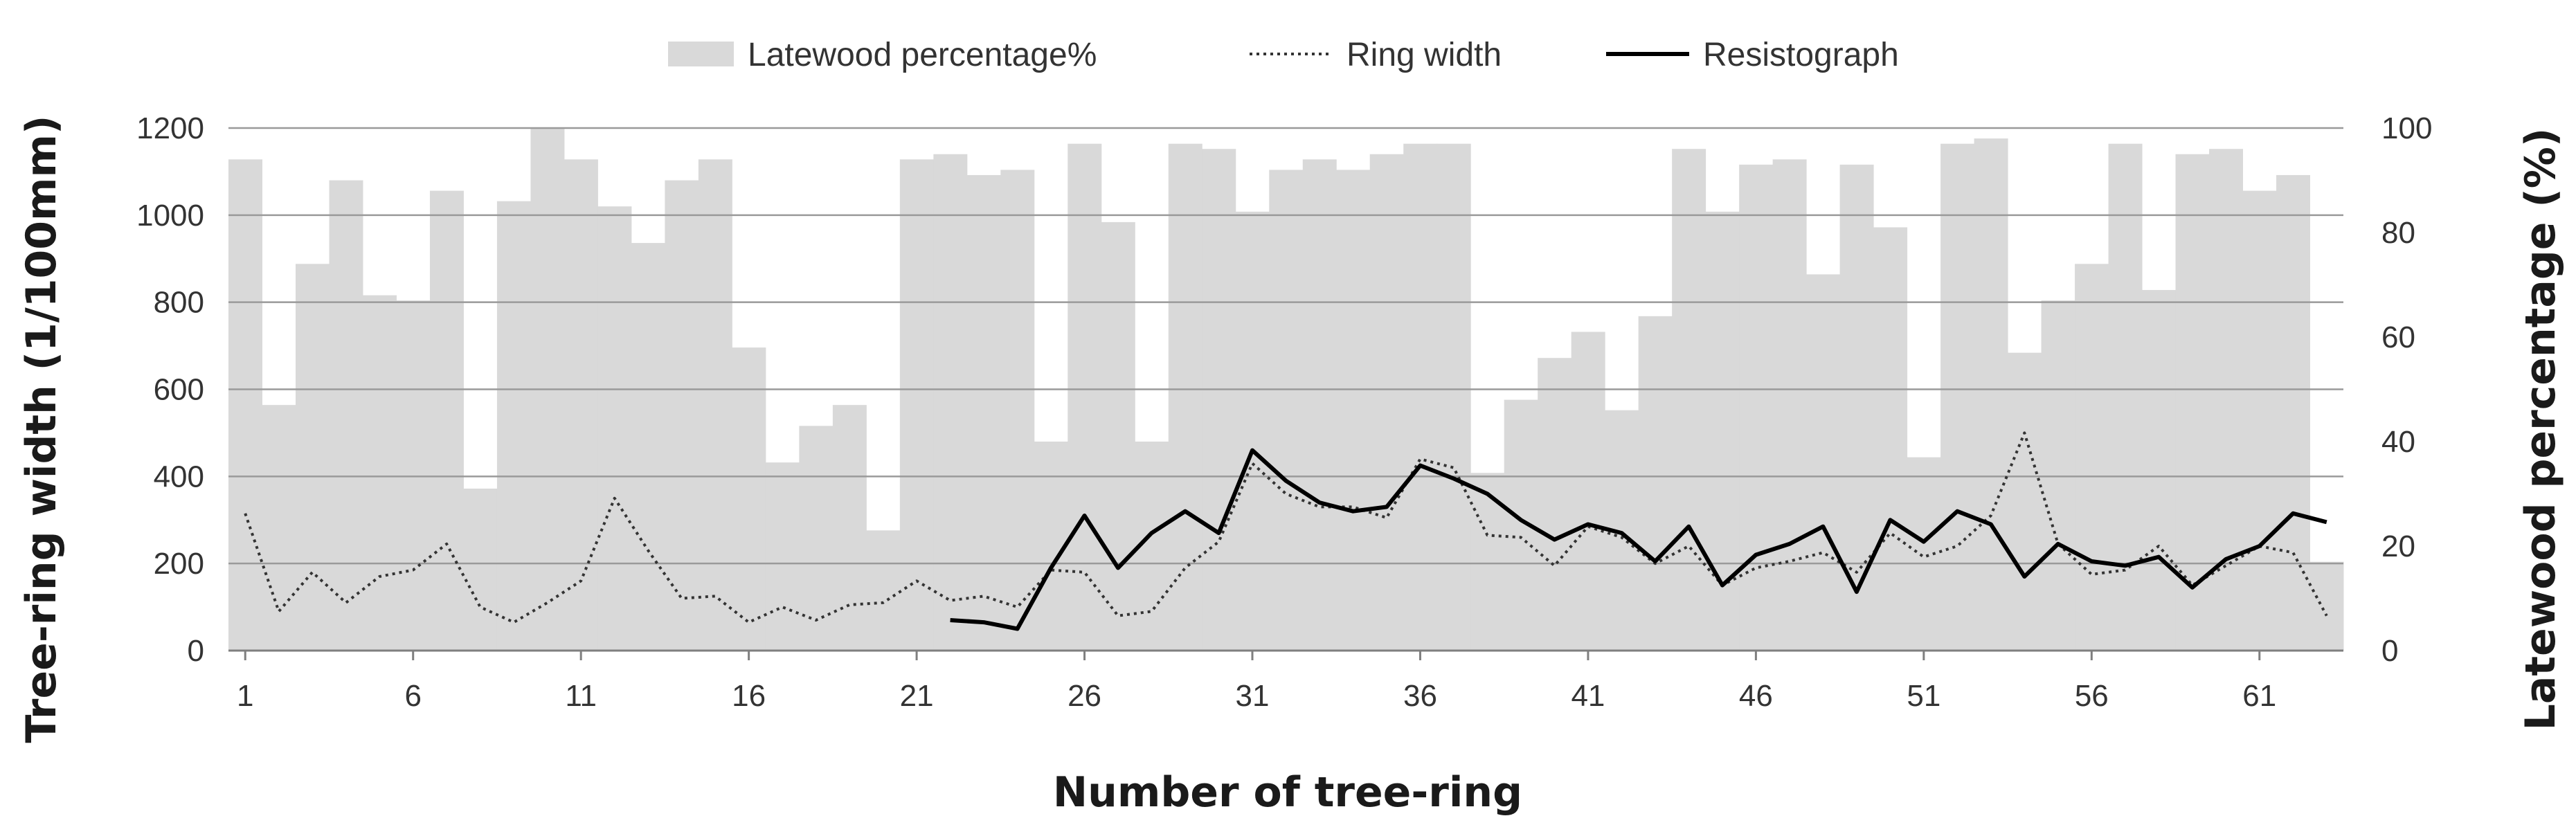 The image size is (2576, 834). I want to click on y-tick-label-left: 0, so click(196, 651).